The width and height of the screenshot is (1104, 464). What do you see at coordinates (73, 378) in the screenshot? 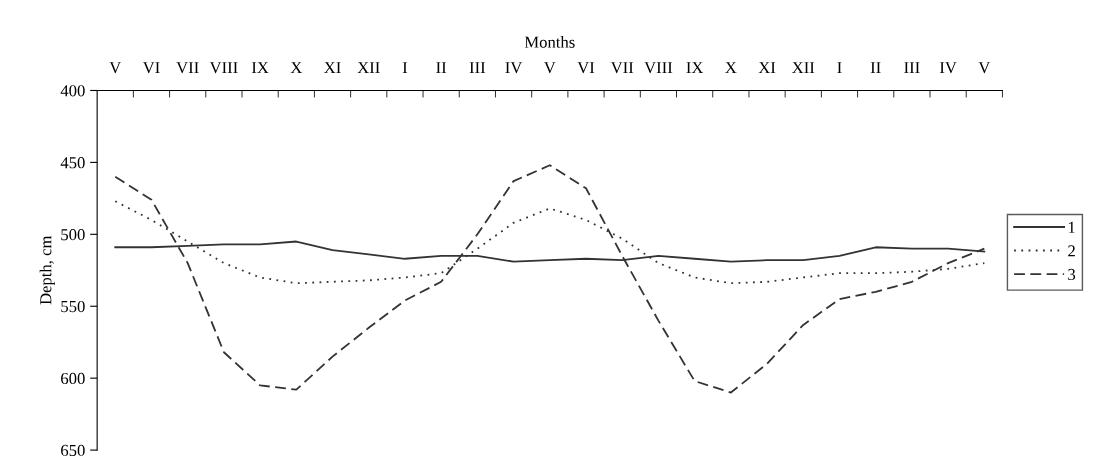
I see `y-tick-label: 600` at bounding box center [73, 378].